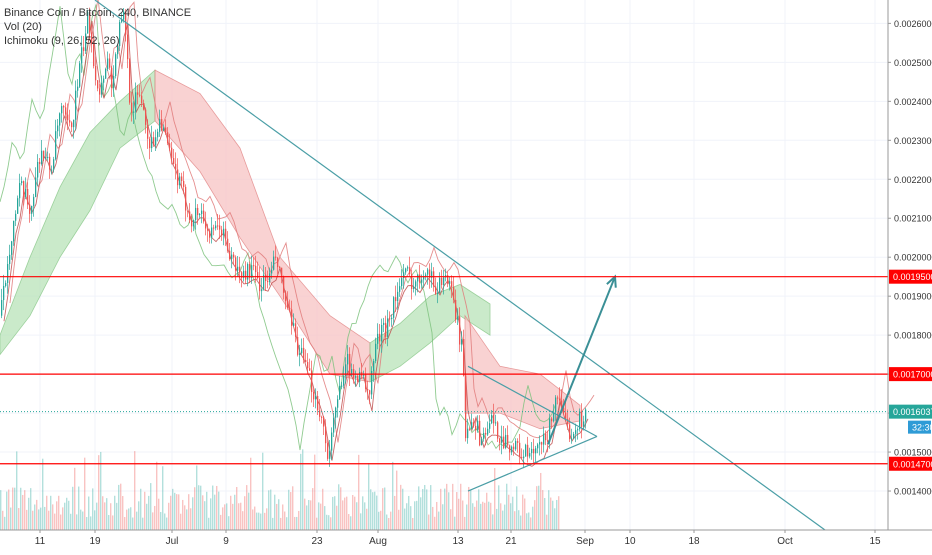  I want to click on legend-symbol: Binance Coin / Bitcoin, 240, BINANCE, so click(98, 13).